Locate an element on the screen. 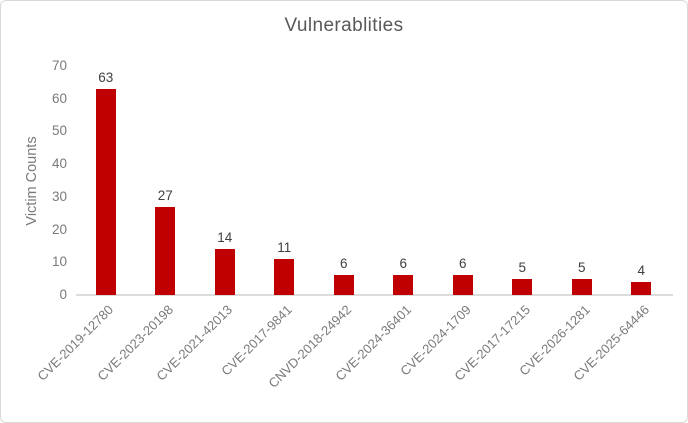 The width and height of the screenshot is (688, 423). chart-title: Vulnerablities is located at coordinates (344, 25).